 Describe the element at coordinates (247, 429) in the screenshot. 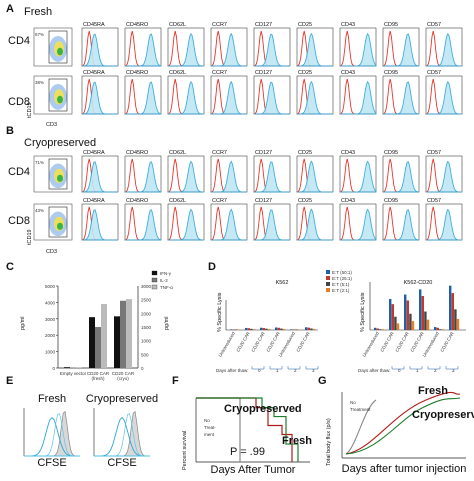

I see `cryo-curve` at that location.